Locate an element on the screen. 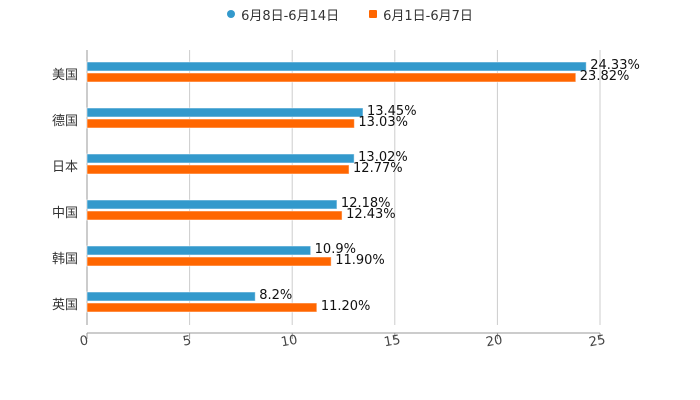 The image size is (700, 400). legend-item-series-2: 6月1日-6月7日 is located at coordinates (421, 14).